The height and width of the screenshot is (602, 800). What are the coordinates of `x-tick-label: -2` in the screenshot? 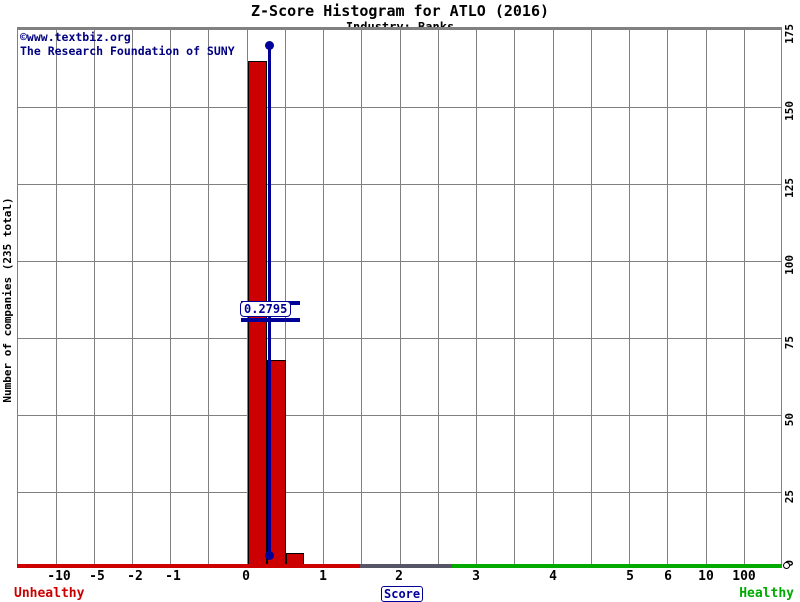 It's located at (135, 576).